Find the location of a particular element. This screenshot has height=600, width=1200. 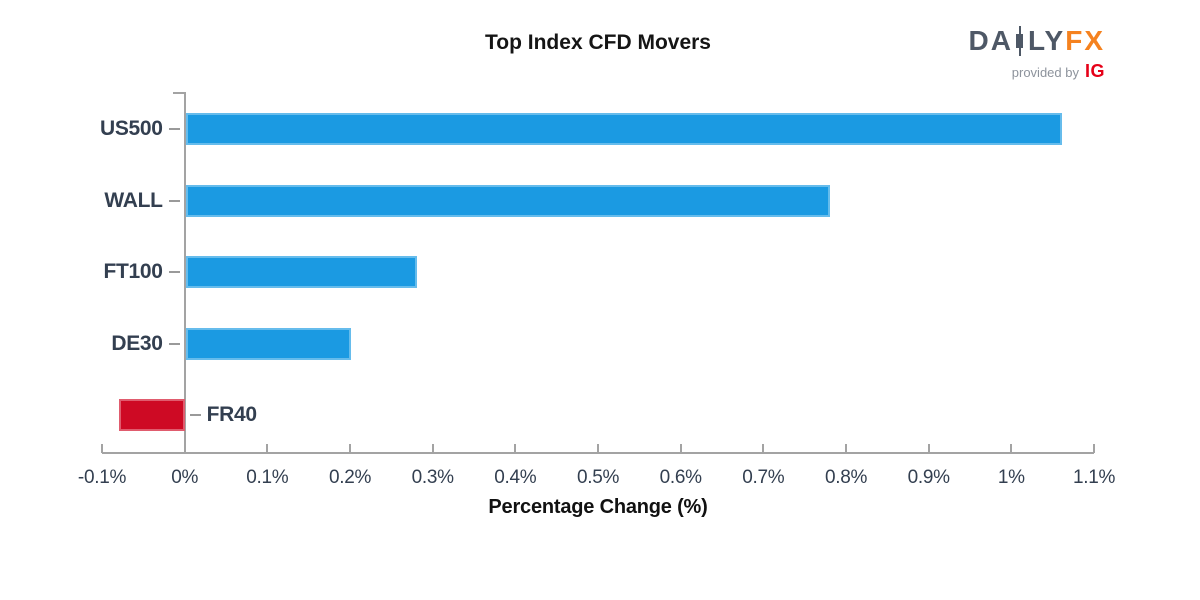

x-tick-label: 1.1% is located at coordinates (1094, 477).